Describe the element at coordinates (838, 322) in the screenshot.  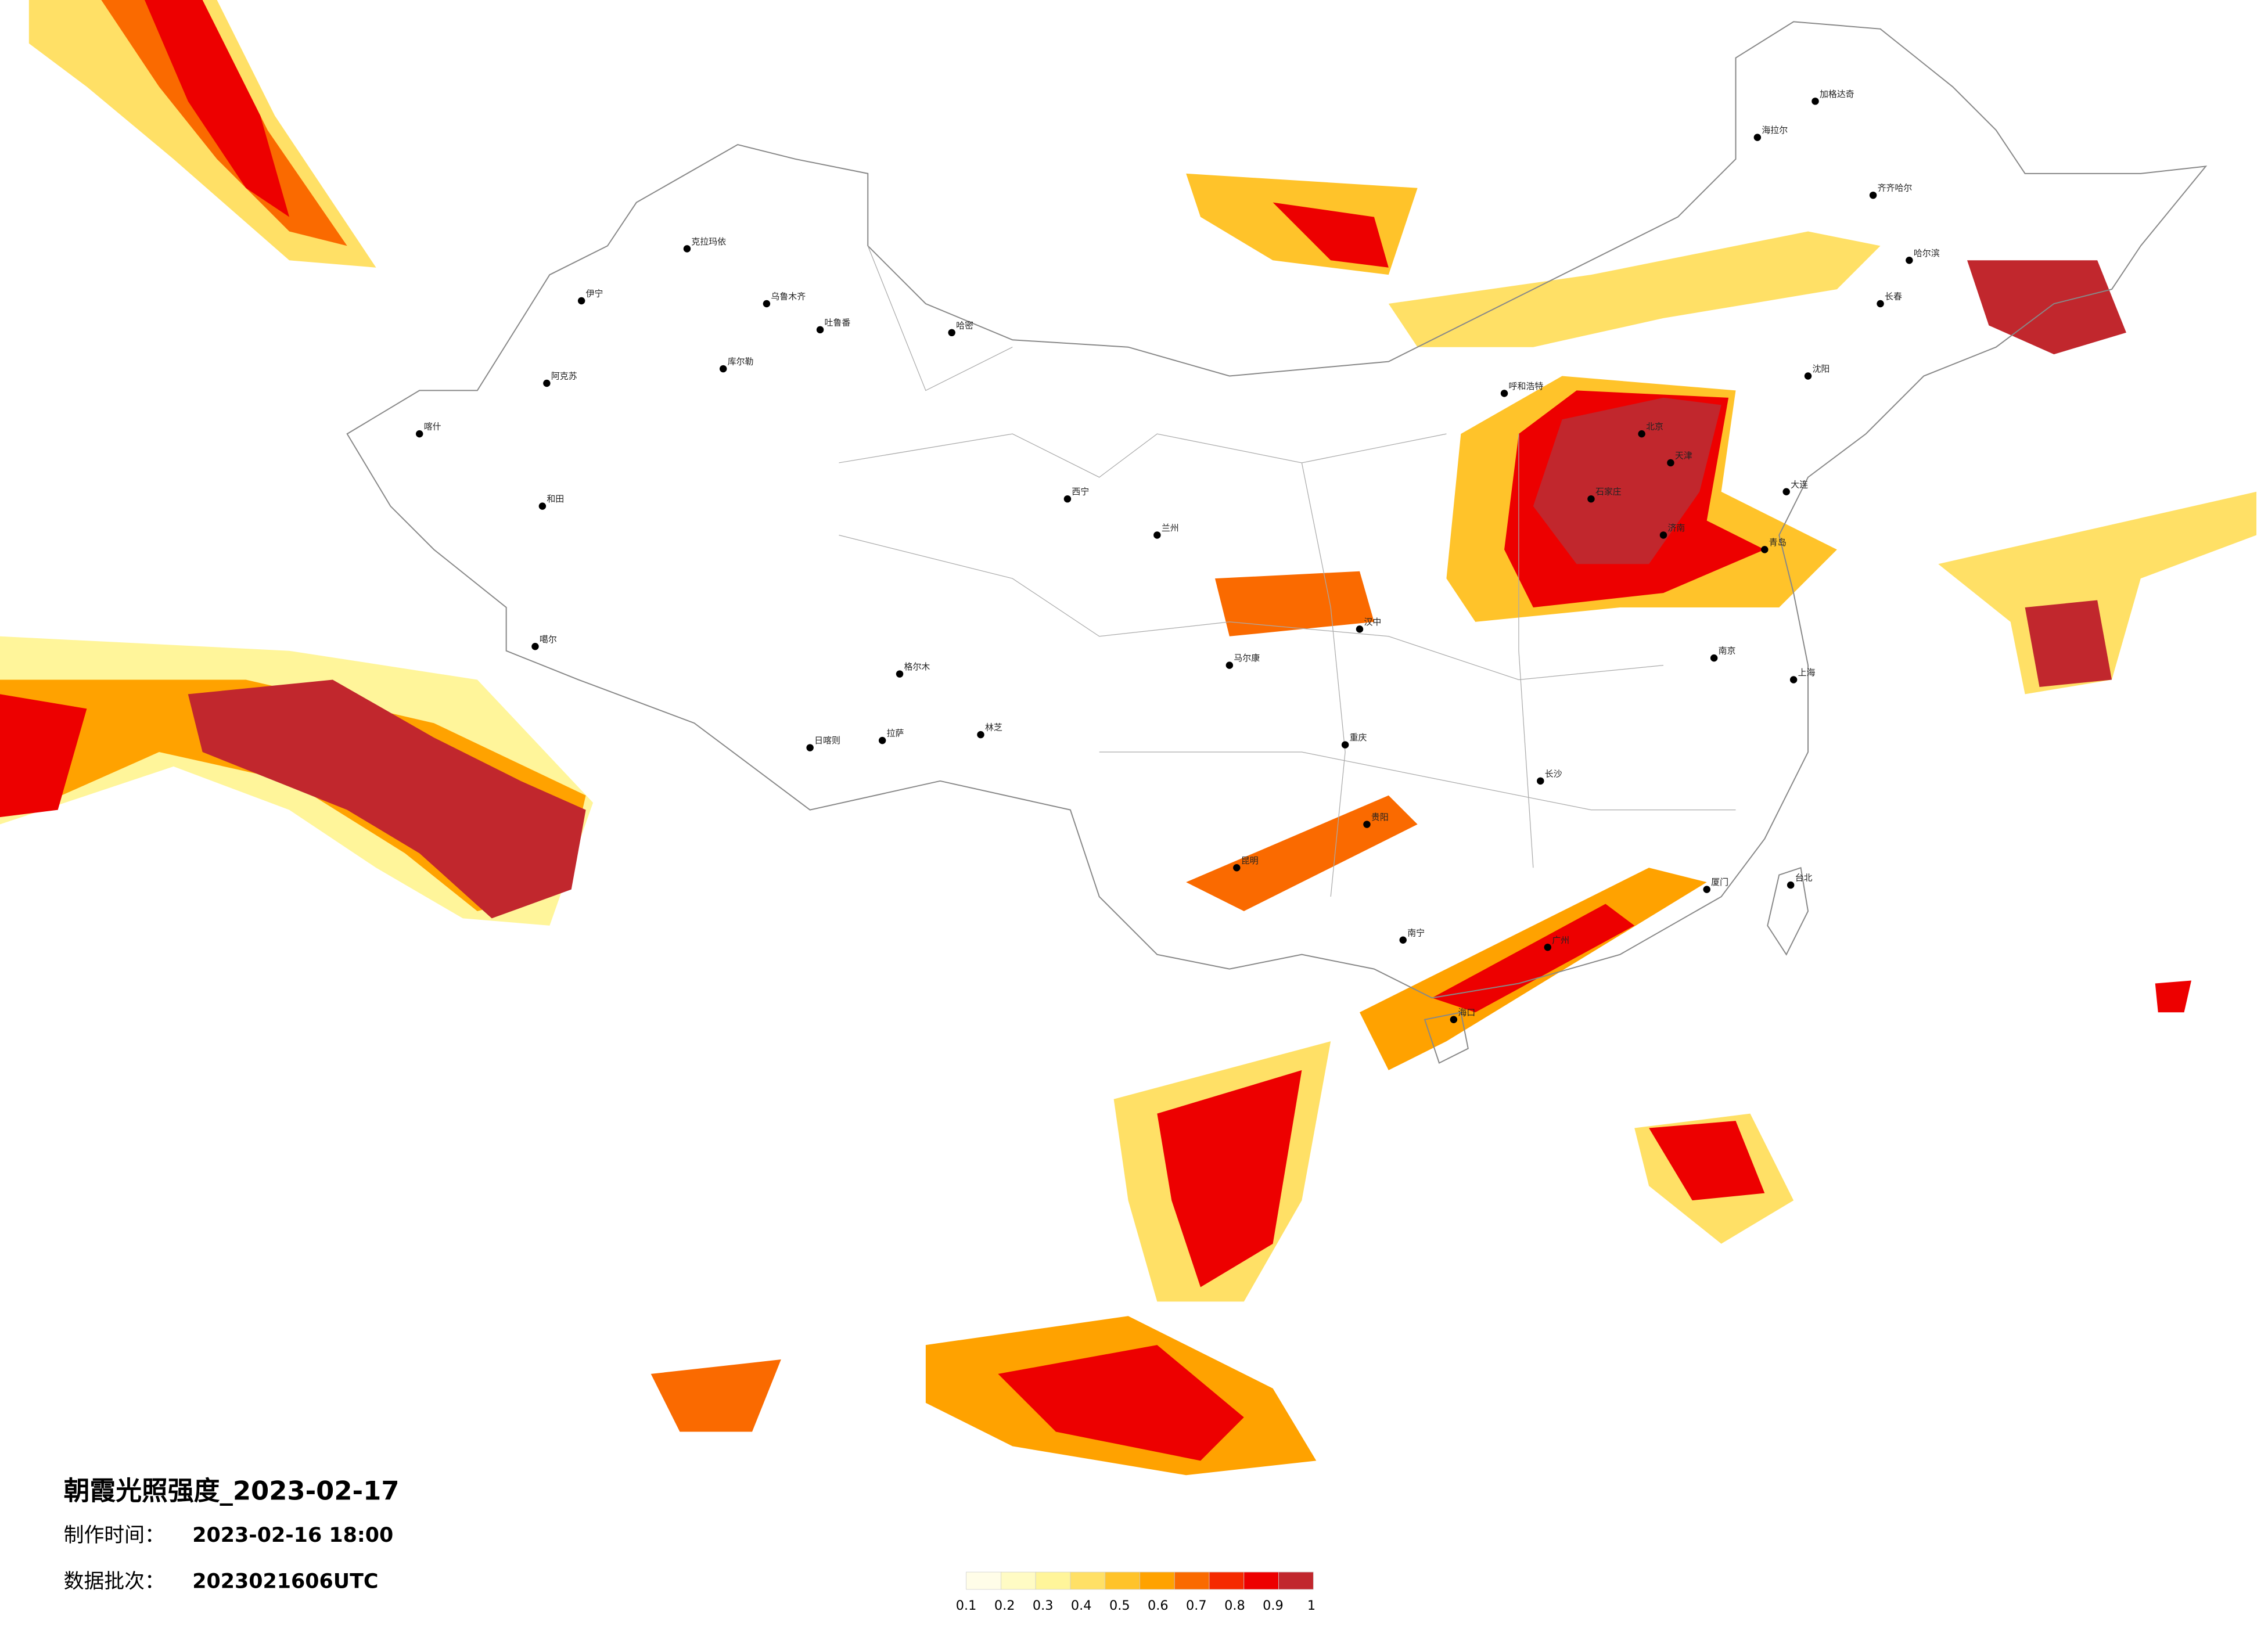
I see `city-label: 吐鲁番` at that location.